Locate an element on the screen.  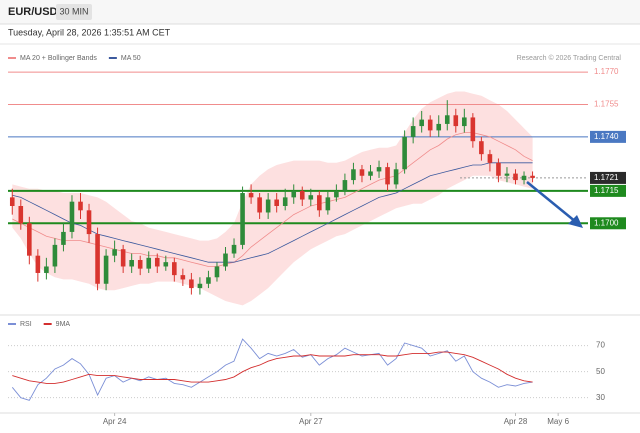
timeframe: 30 MIN is located at coordinates (73, 11).